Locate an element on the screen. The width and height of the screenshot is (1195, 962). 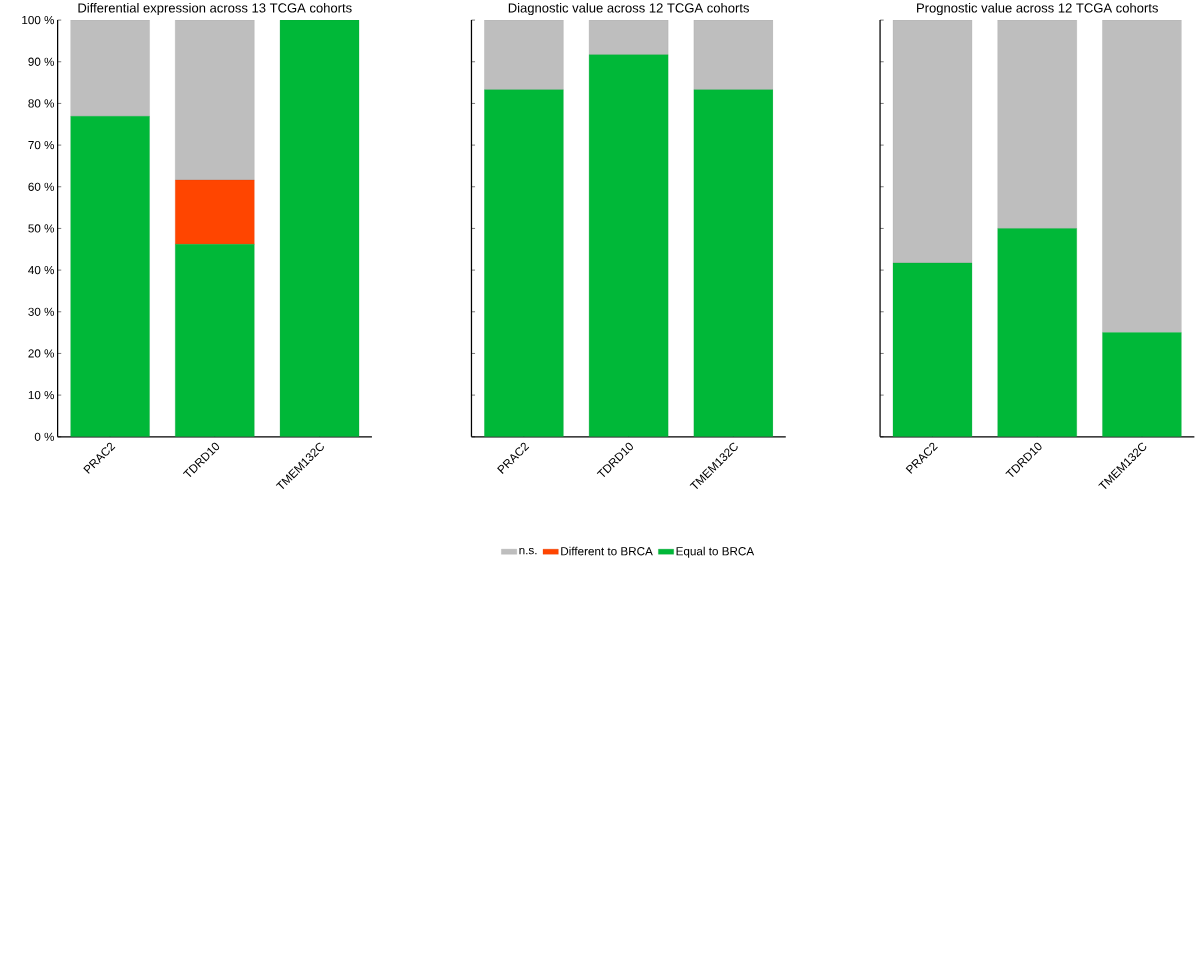
chart-title: Differential expression across 13 TCGA cohorts is located at coordinates (215, 9).